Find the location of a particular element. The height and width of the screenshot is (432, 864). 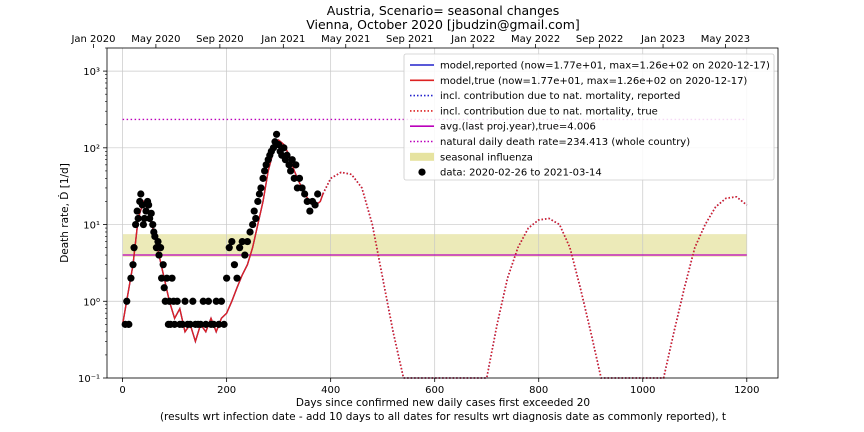

legend-label: avg.(last proj.year),true=4.006 is located at coordinates (518, 127).